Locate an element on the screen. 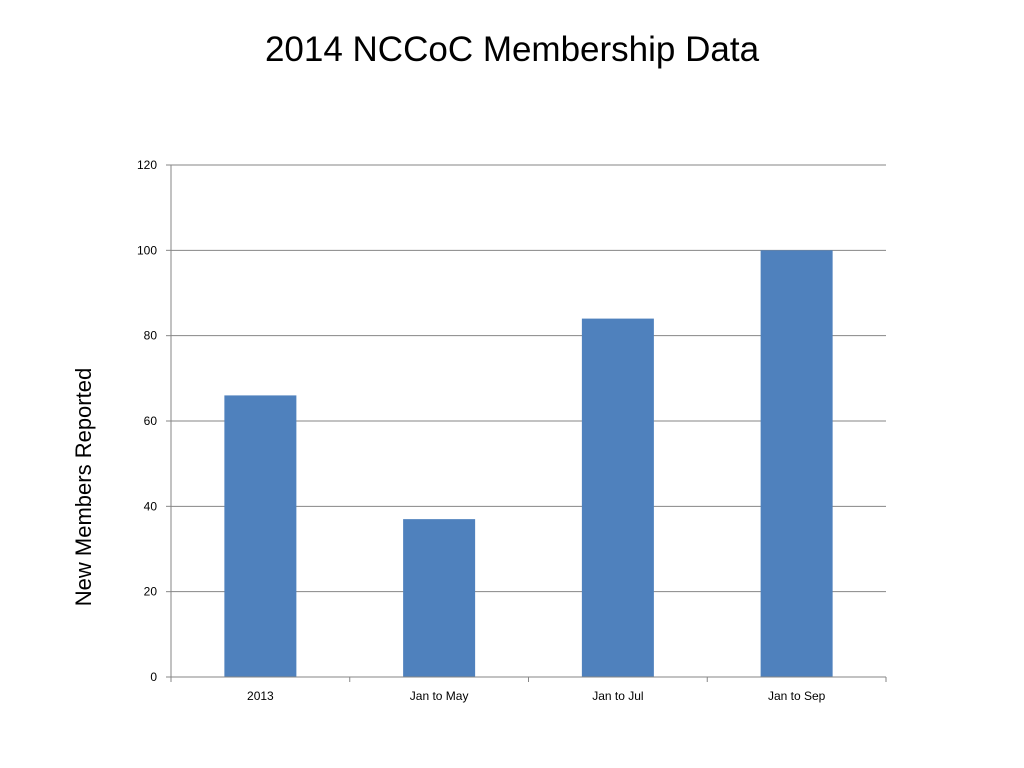 Image resolution: width=1024 pixels, height=768 pixels. x-tick-label: 2013 is located at coordinates (260, 696).